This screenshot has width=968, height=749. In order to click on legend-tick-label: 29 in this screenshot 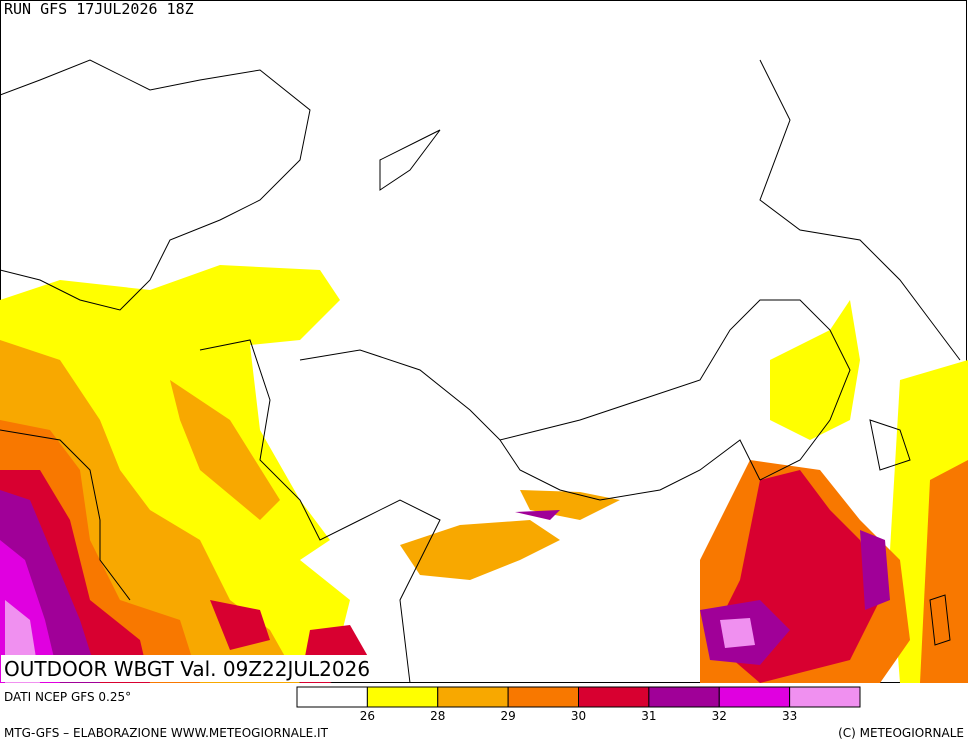, I will do `click(507, 716)`.